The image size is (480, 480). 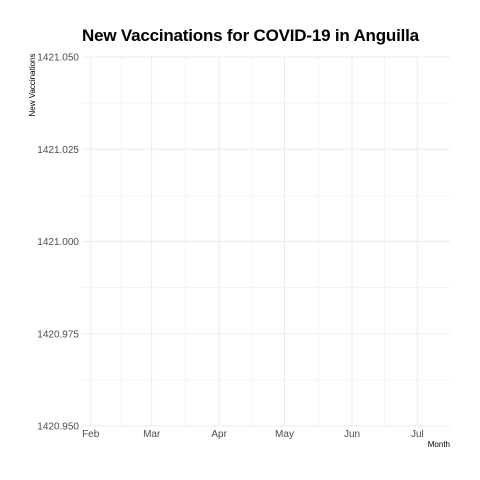 What do you see at coordinates (32, 85) in the screenshot?
I see `y-axis-title: New Vaccinations` at bounding box center [32, 85].